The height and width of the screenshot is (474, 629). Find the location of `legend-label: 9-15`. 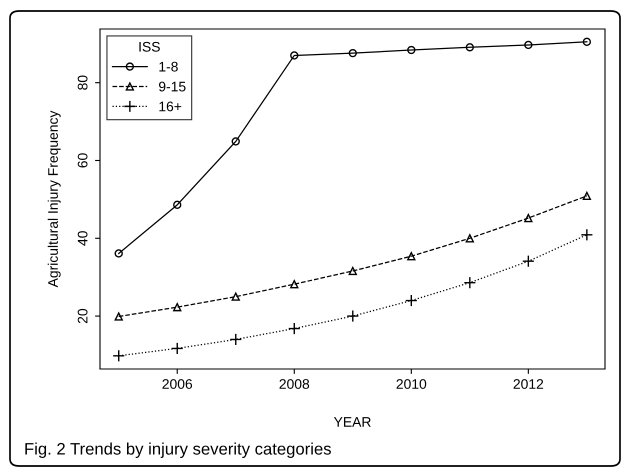

legend-label: 9-15 is located at coordinates (172, 87).